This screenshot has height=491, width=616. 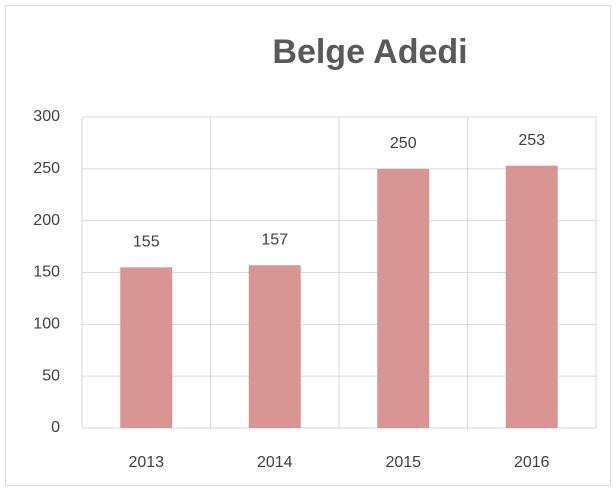 What do you see at coordinates (403, 462) in the screenshot?
I see `x-tick-label: 2015` at bounding box center [403, 462].